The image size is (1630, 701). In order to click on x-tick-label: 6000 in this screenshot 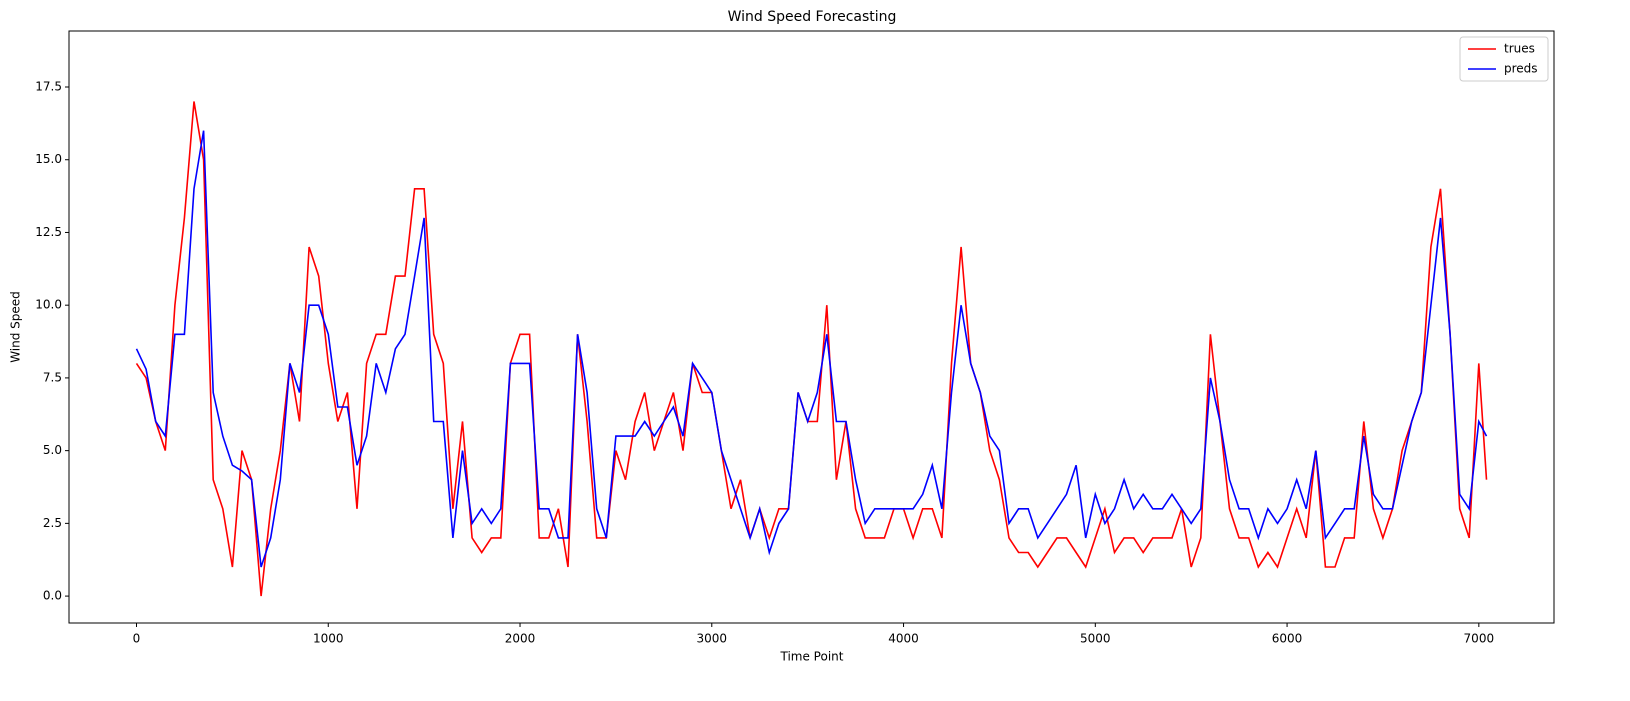, I will do `click(1287, 639)`.